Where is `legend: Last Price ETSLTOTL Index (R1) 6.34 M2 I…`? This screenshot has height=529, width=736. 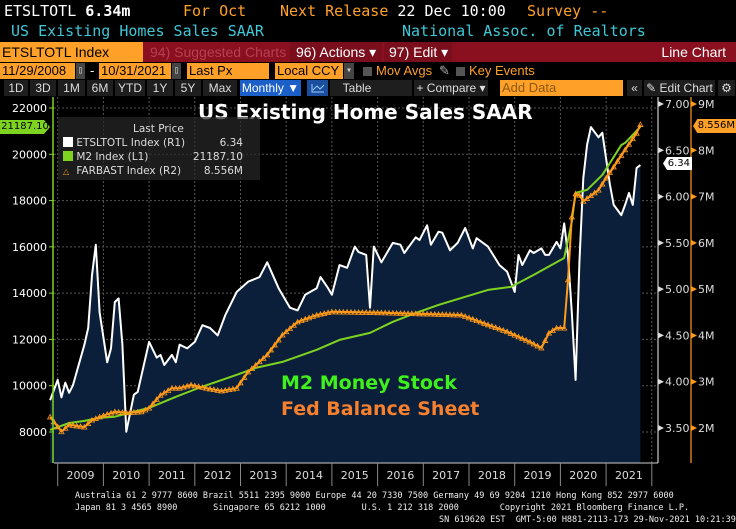 legend: Last Price ETSLTOTL Index (R1) 6.34 M2 I… is located at coordinates (159, 148).